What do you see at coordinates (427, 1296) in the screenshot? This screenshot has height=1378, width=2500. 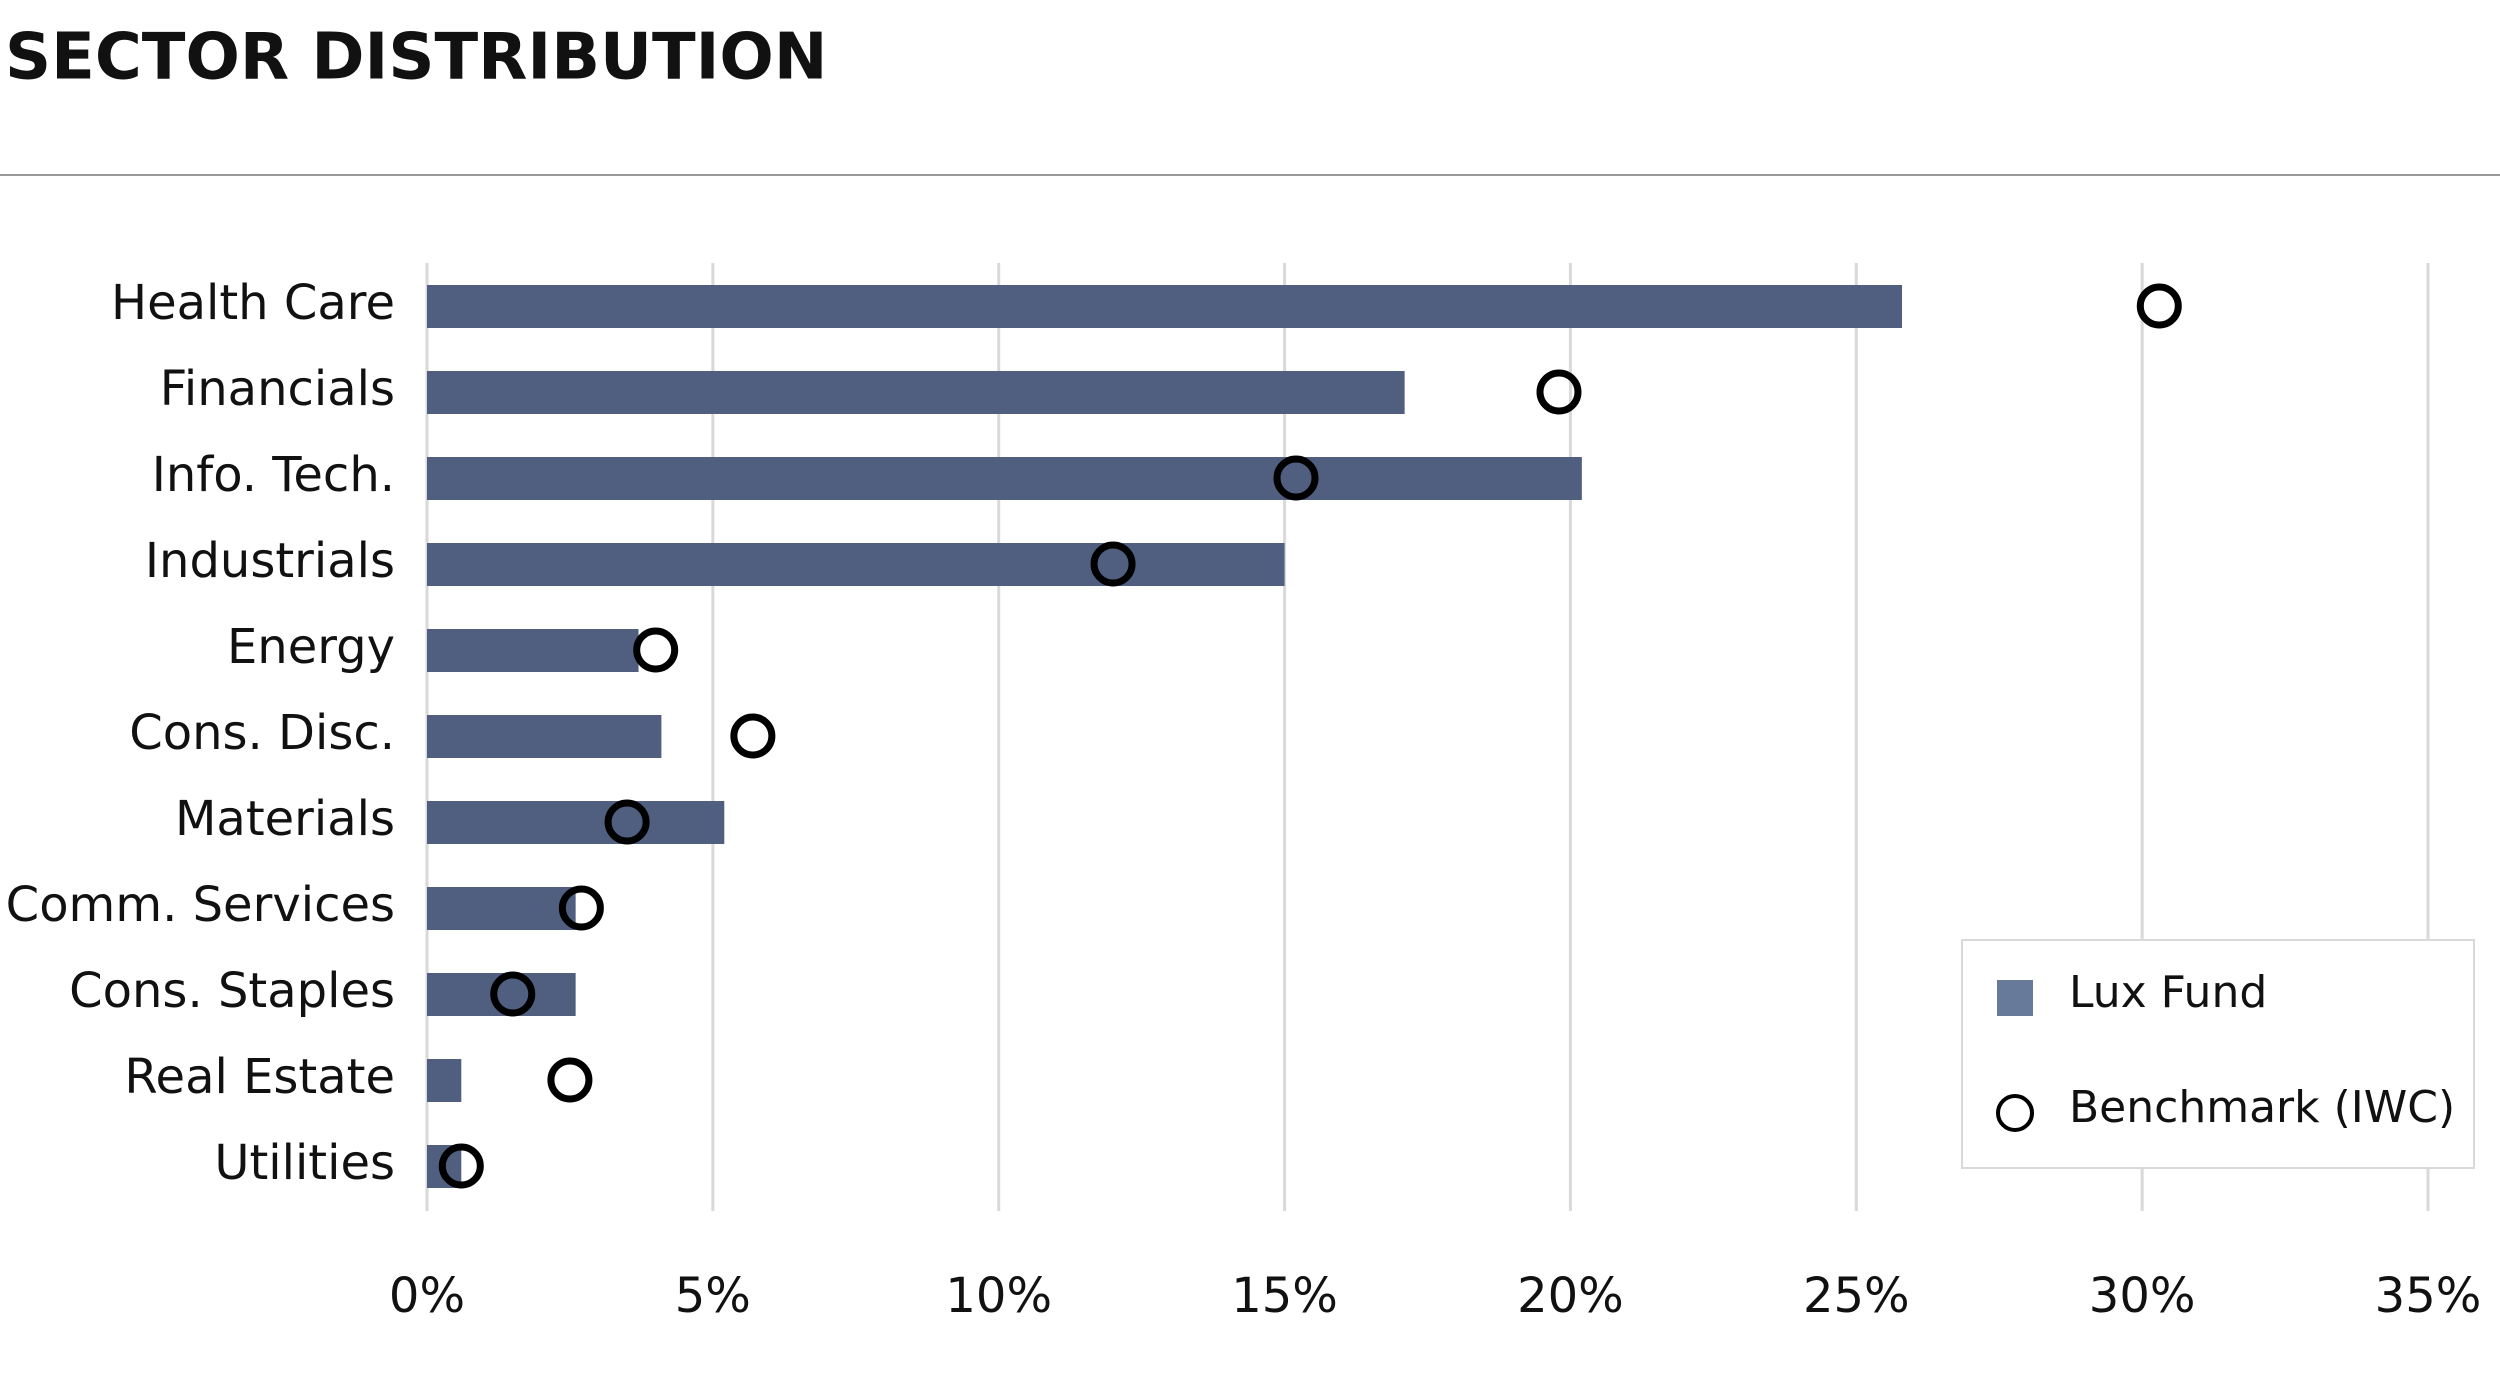 I see `x-tick-label: 0%` at bounding box center [427, 1296].